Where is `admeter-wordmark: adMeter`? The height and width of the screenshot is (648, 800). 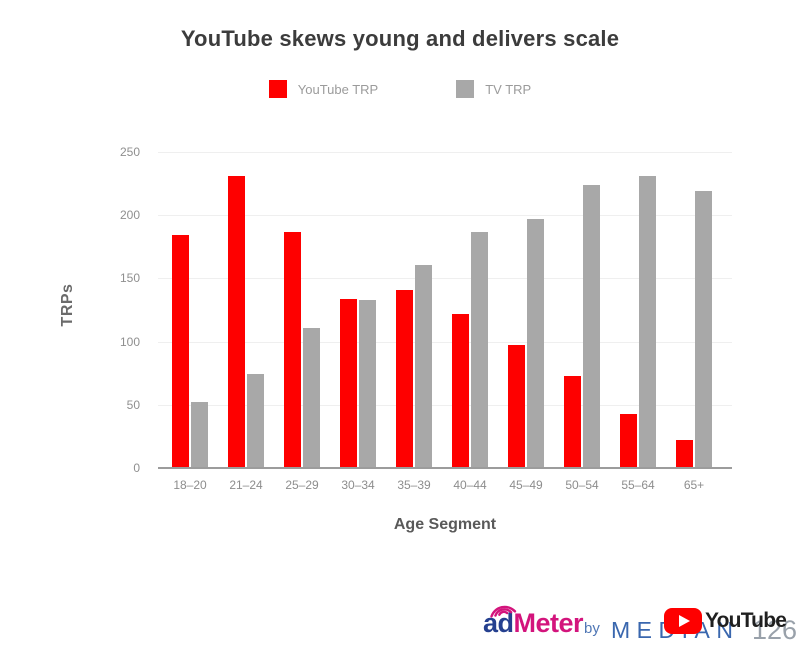
admeter-wordmark: adMeter is located at coordinates (533, 623).